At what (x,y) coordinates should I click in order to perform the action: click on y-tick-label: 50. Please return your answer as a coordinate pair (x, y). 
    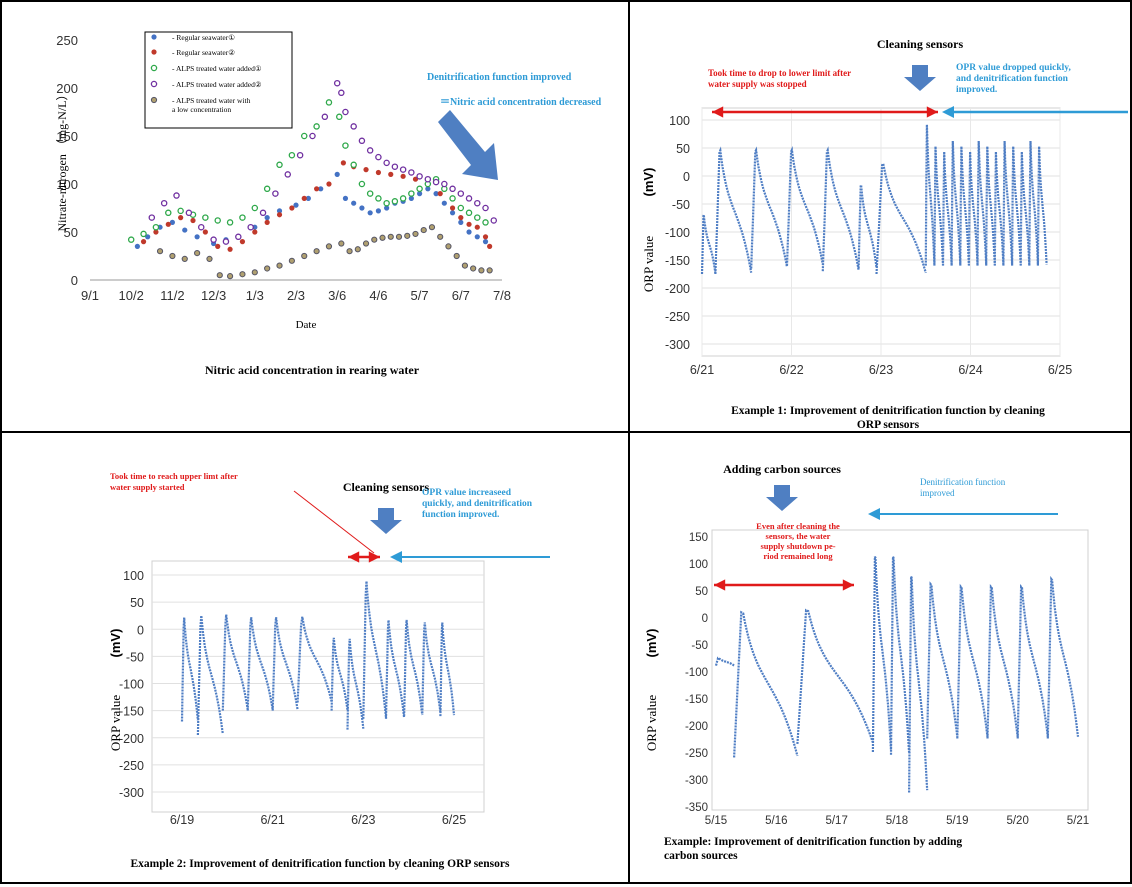
    Looking at the image, I should click on (71, 232).